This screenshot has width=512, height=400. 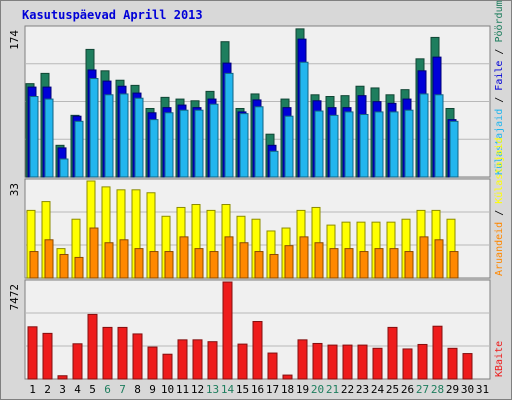 What do you see at coordinates (64, 168) in the screenshot?
I see `bar-külastajaid-3` at bounding box center [64, 168].